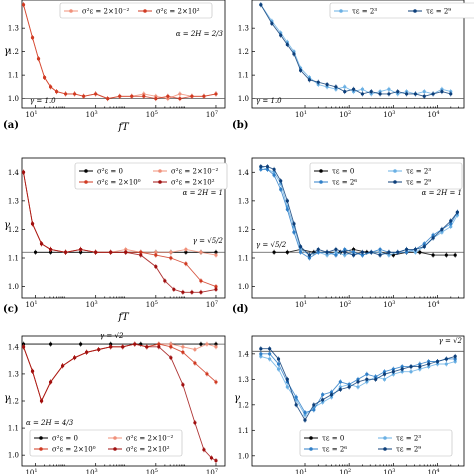  I want to click on legend-label: τε = 2⁹, so click(408, 450).